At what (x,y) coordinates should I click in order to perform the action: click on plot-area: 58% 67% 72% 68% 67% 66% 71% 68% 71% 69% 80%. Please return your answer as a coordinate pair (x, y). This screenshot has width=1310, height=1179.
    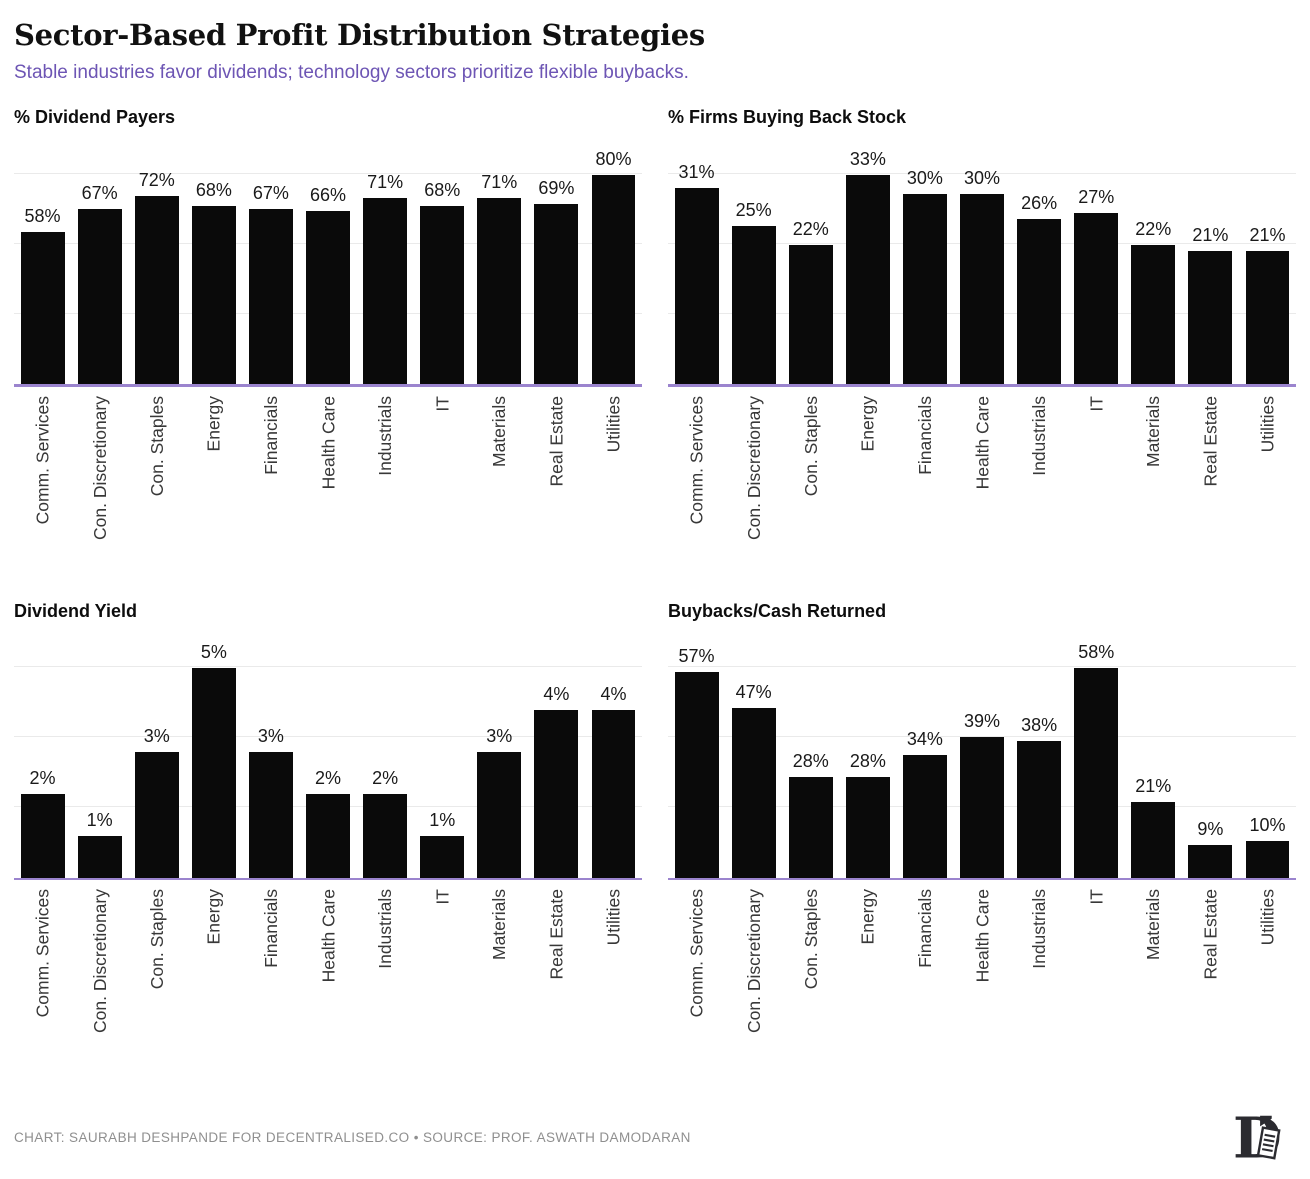
    Looking at the image, I should click on (328, 261).